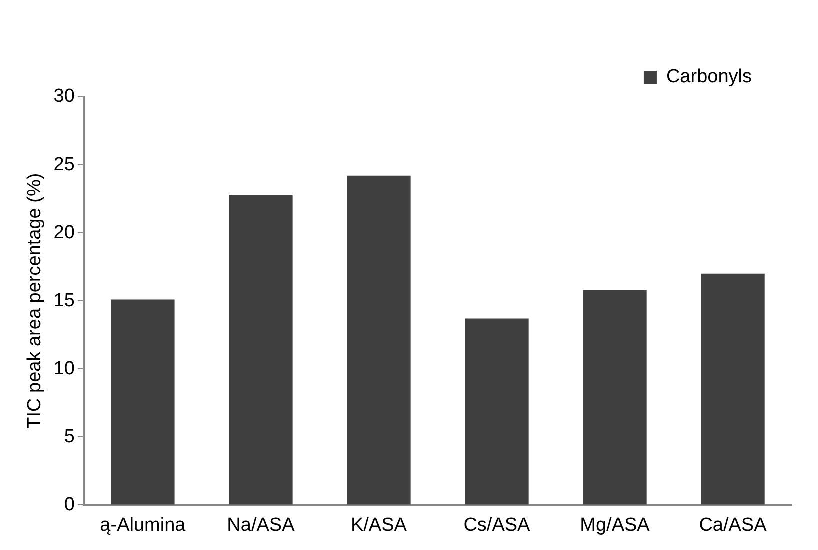 This screenshot has width=818, height=550. What do you see at coordinates (69, 505) in the screenshot?
I see `y-tick-label: 0` at bounding box center [69, 505].